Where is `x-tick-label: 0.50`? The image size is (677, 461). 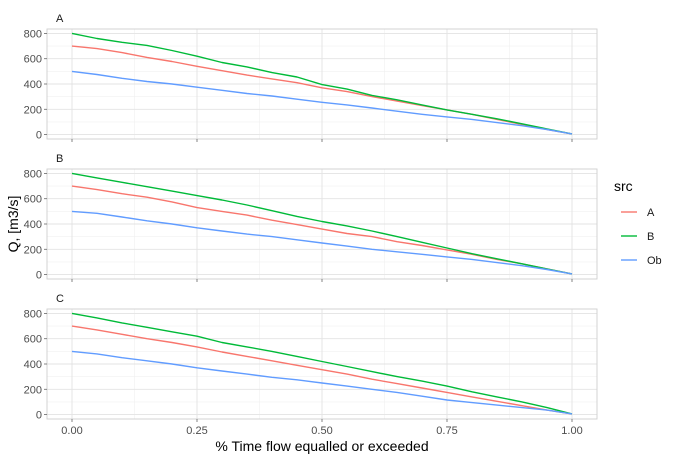
x-tick-label: 0.50 is located at coordinates (321, 431).